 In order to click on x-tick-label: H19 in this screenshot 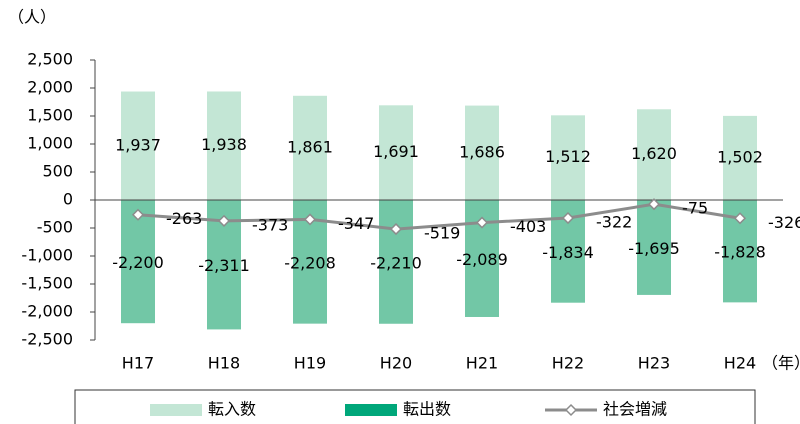, I will do `click(310, 363)`.